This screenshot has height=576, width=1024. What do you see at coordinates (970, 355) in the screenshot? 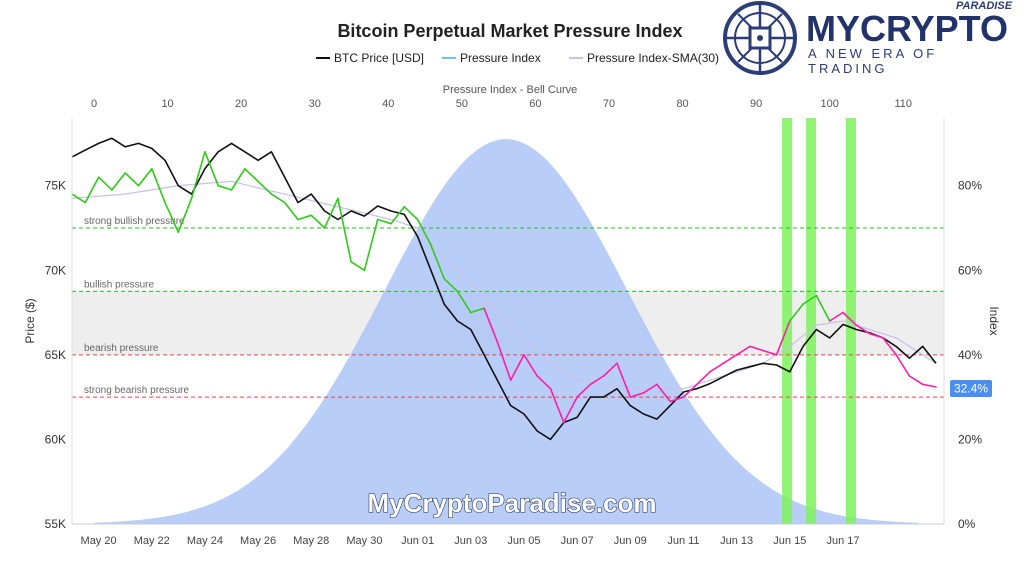
I see `right-tick-label-2: 40%` at bounding box center [970, 355].